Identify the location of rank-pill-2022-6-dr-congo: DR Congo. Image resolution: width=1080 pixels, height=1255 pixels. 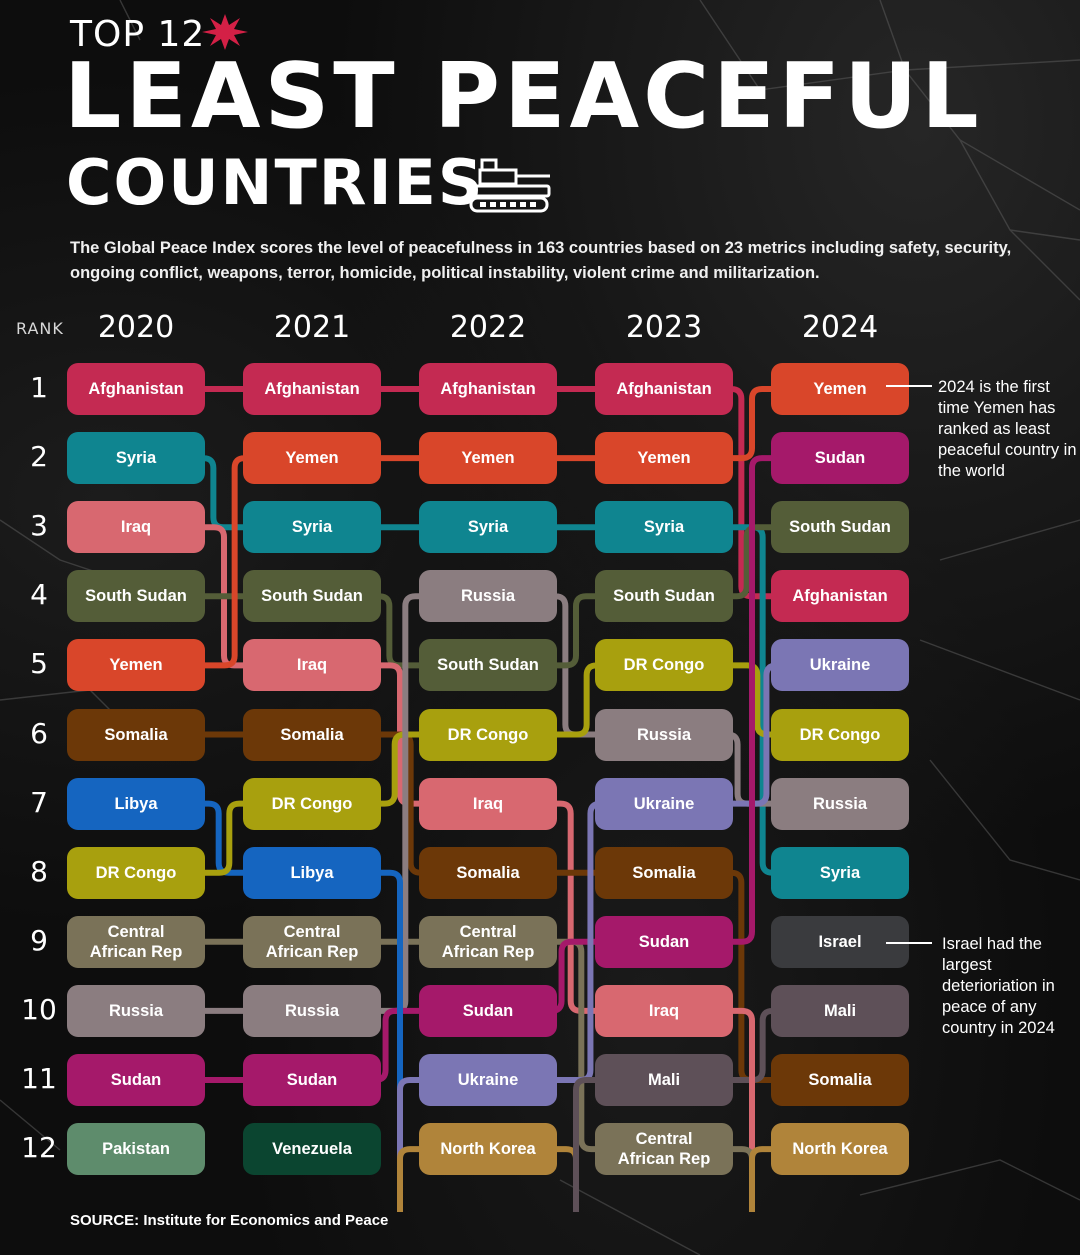
(488, 734).